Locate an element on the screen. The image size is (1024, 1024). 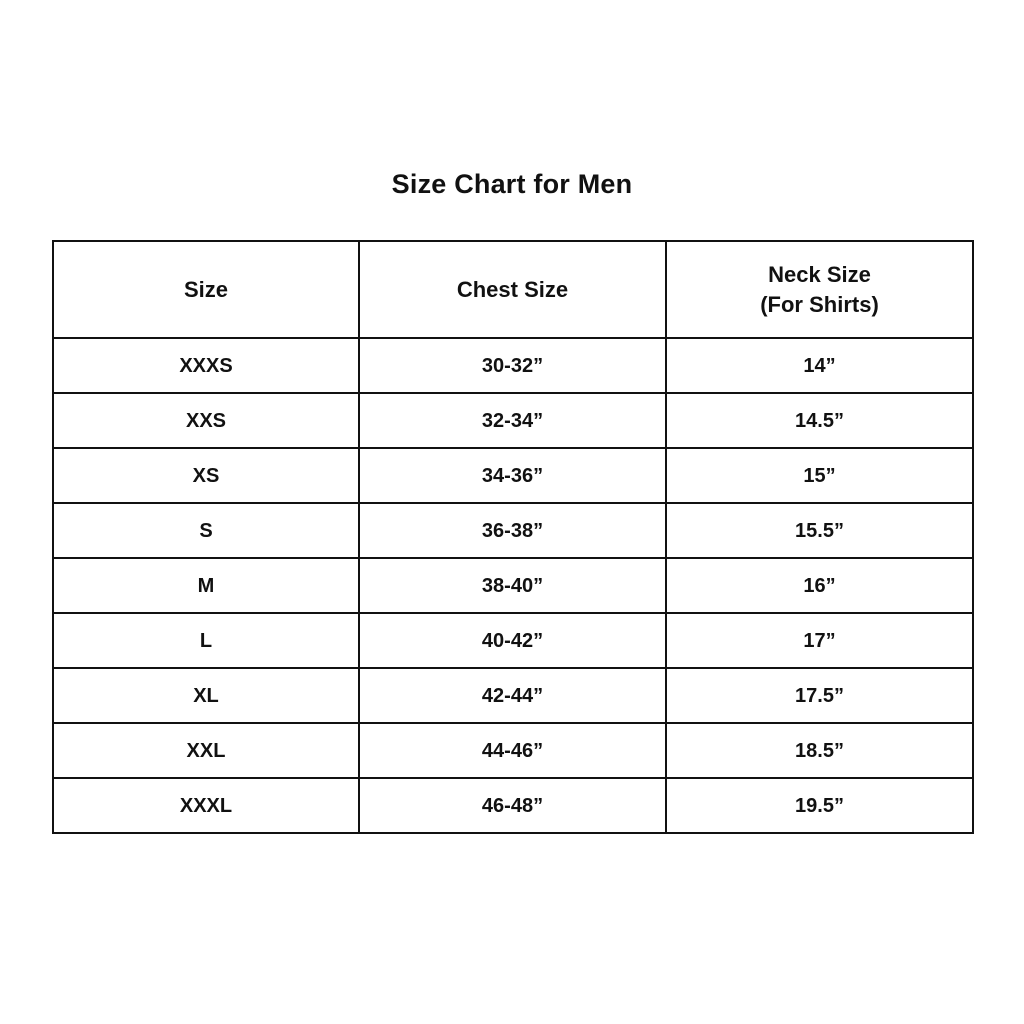
cell-size: XS is located at coordinates (206, 475).